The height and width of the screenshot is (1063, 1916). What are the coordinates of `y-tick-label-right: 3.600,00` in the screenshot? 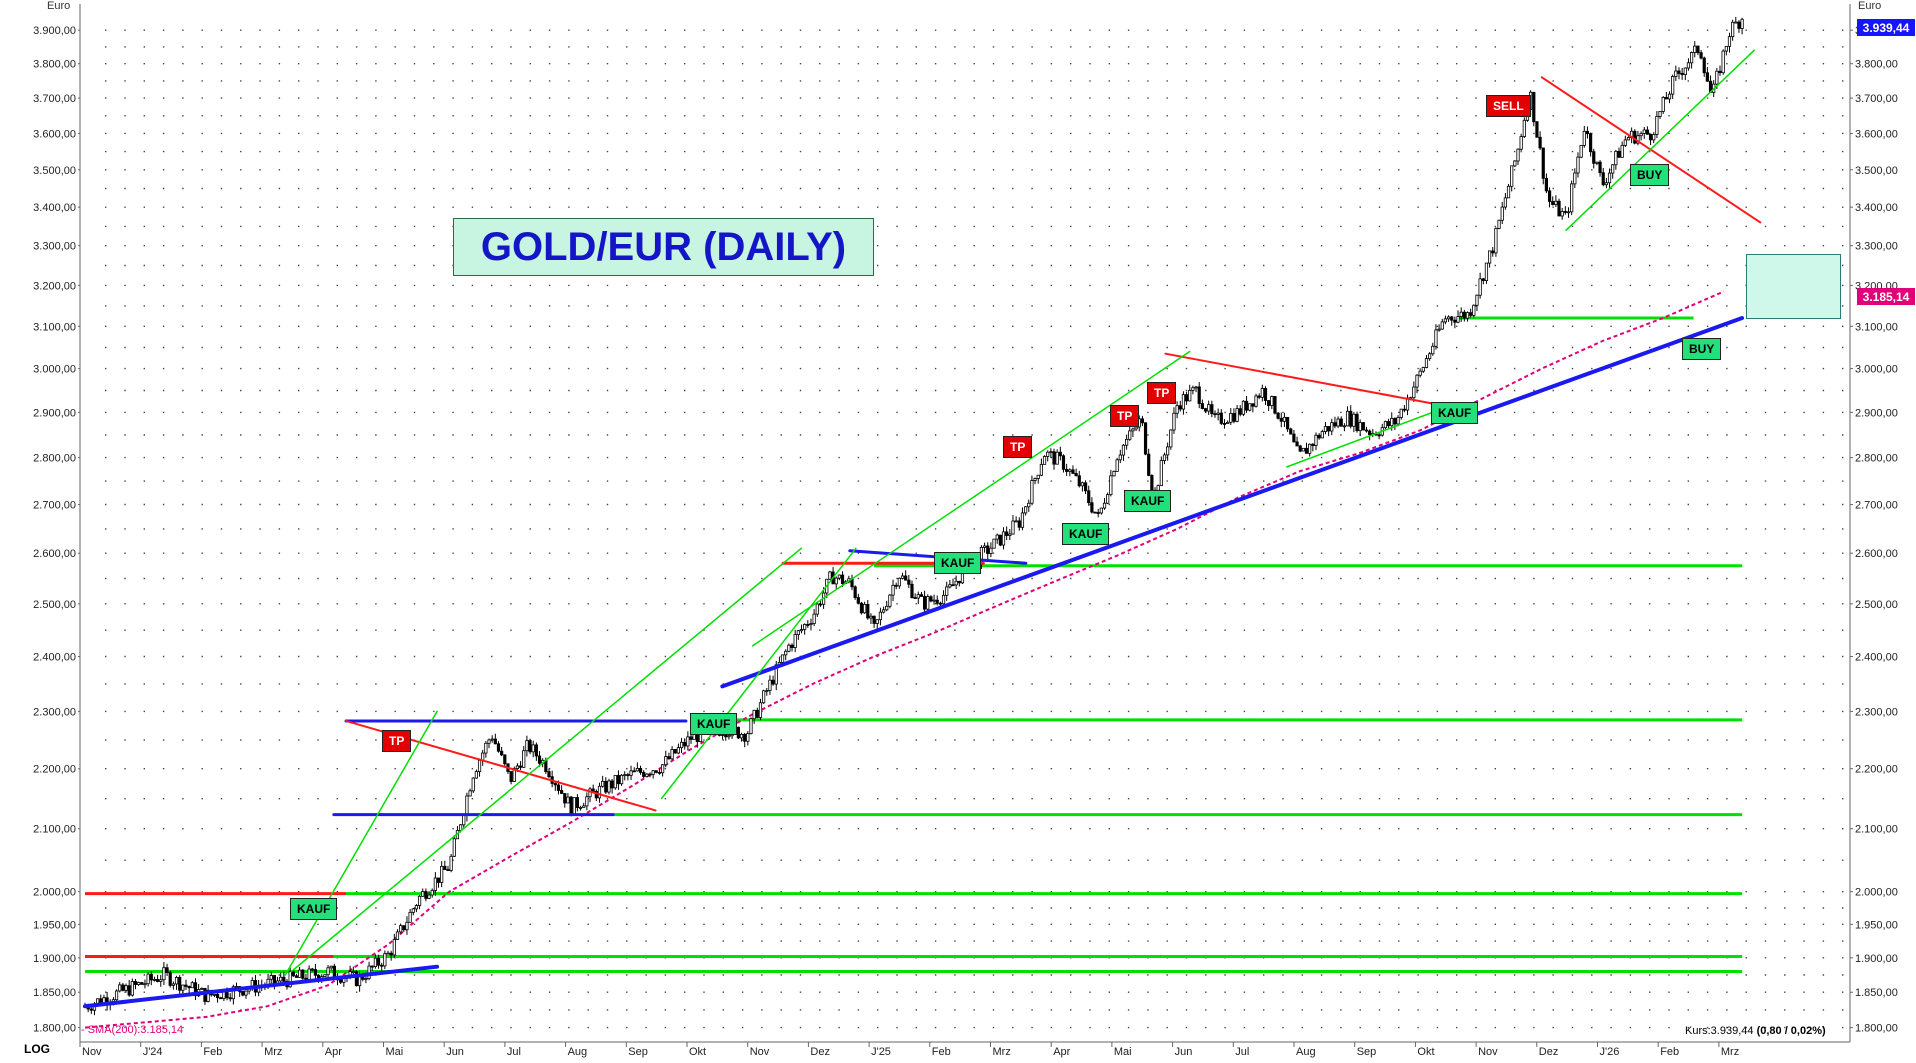 It's located at (1876, 134).